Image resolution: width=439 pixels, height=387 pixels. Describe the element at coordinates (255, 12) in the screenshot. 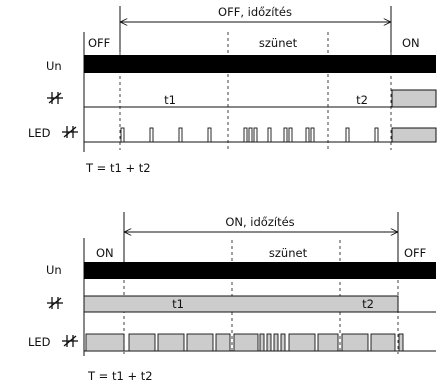

I see `span-label: OFF, időzítés` at that location.